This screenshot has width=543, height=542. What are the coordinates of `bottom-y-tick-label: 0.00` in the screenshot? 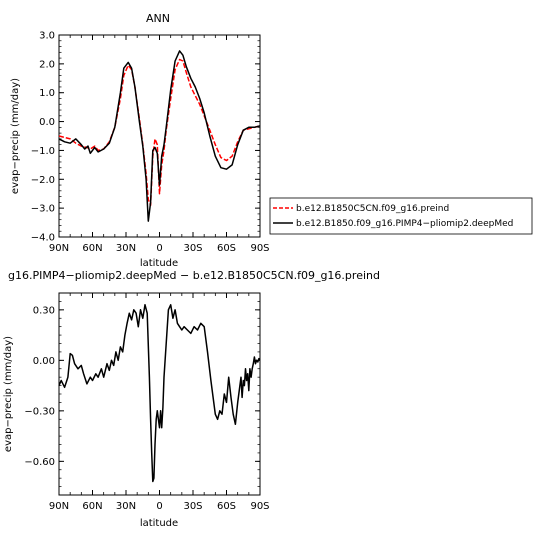 It's located at (44, 361).